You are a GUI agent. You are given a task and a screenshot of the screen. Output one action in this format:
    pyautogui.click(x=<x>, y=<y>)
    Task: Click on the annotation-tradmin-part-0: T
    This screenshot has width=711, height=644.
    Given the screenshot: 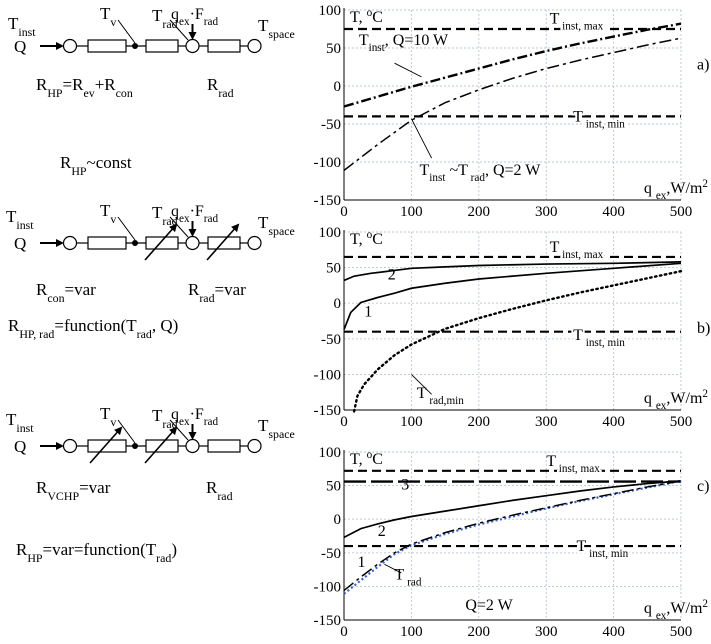 What is the action you would take?
    pyautogui.click(x=422, y=393)
    